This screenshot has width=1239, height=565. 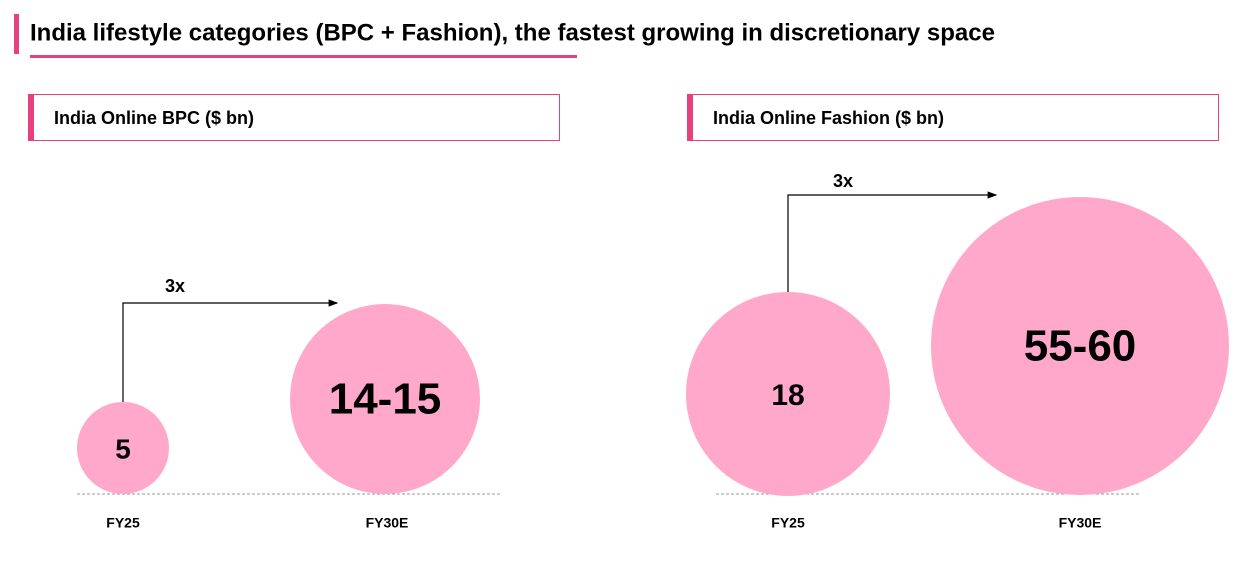 I want to click on bubble-value: 14-15, so click(x=385, y=399).